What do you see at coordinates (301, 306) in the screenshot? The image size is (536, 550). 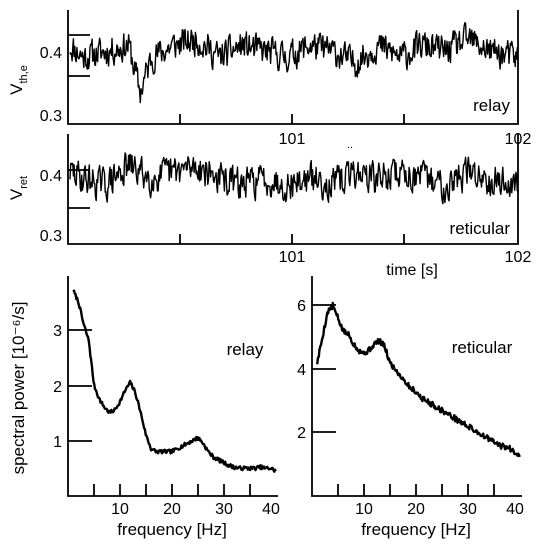 I see `reticular-spectrum-y-tick-label: 6` at bounding box center [301, 306].